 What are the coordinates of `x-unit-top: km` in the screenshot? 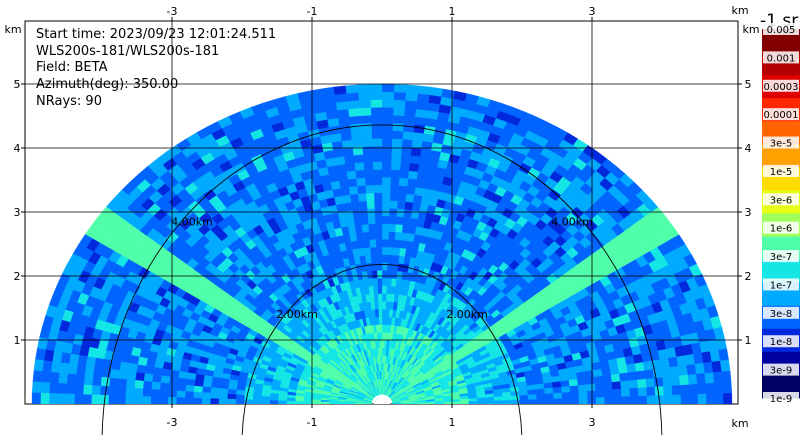 It's located at (739, 10).